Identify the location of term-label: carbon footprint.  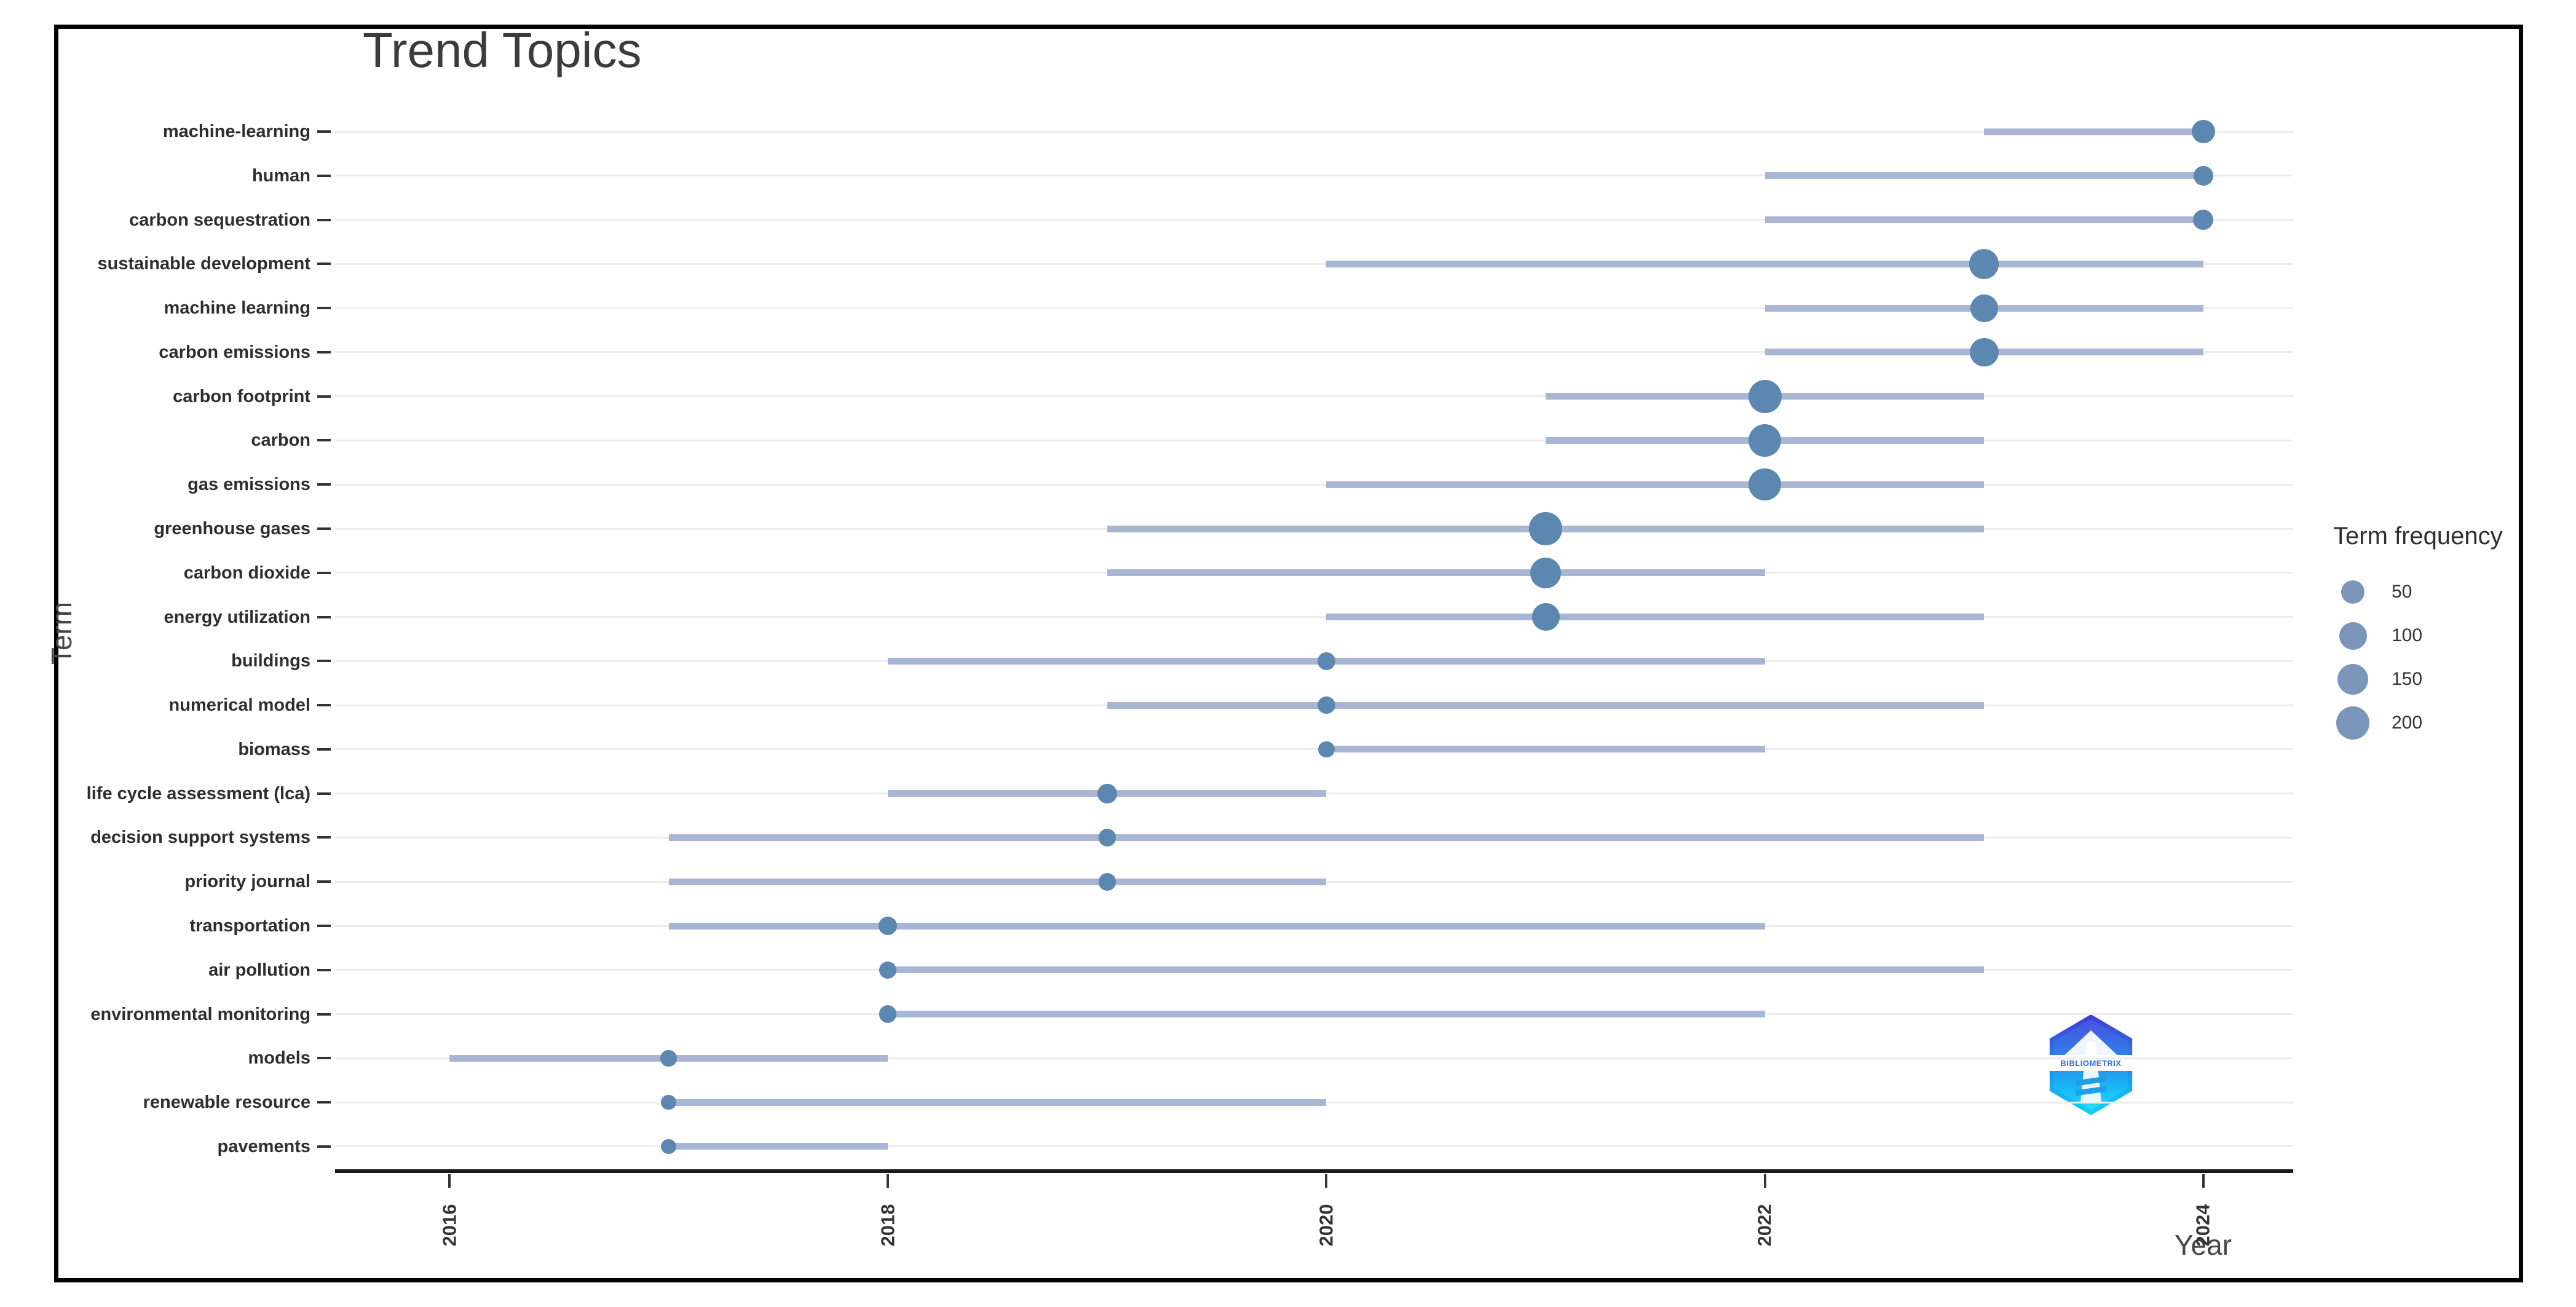
(242, 396).